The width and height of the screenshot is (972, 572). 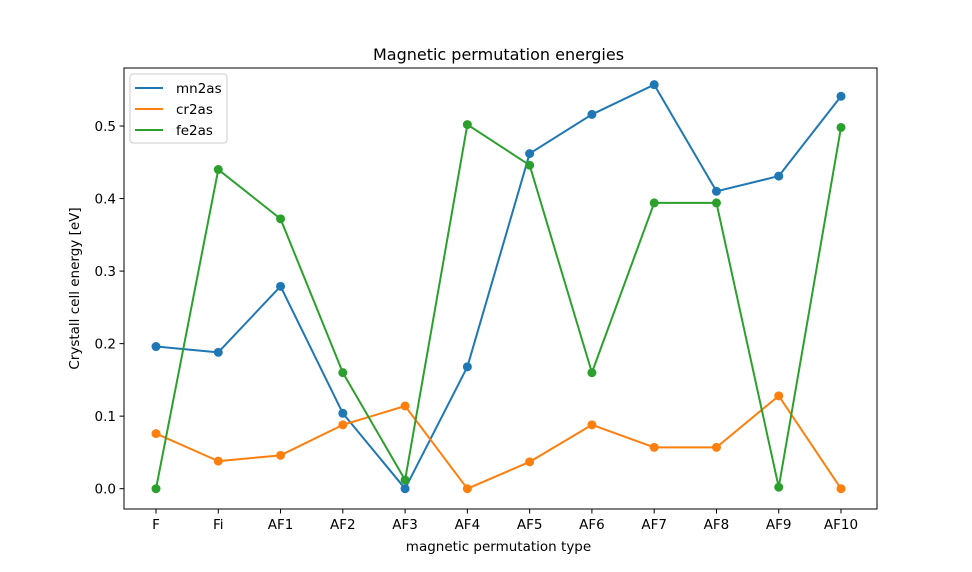 I want to click on x-tick-label: AF1, so click(x=281, y=525).